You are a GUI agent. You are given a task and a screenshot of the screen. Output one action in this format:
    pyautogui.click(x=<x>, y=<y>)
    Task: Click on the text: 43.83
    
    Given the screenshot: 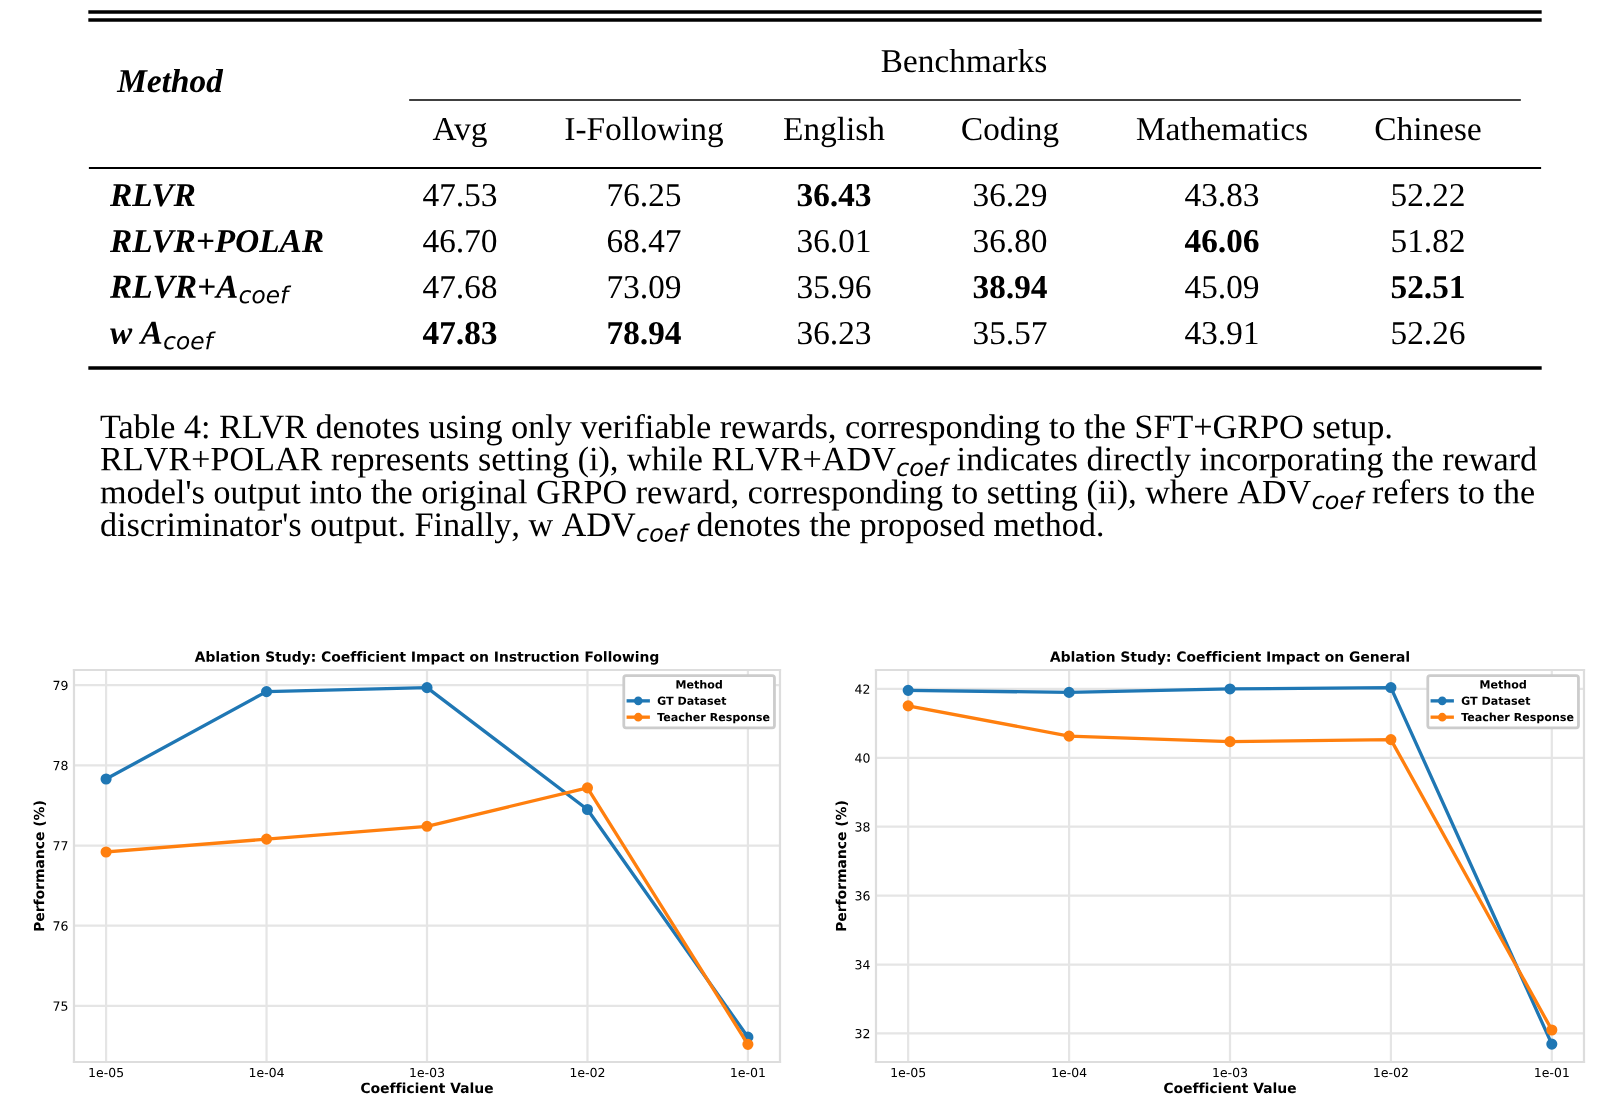 What is the action you would take?
    pyautogui.click(x=1222, y=195)
    